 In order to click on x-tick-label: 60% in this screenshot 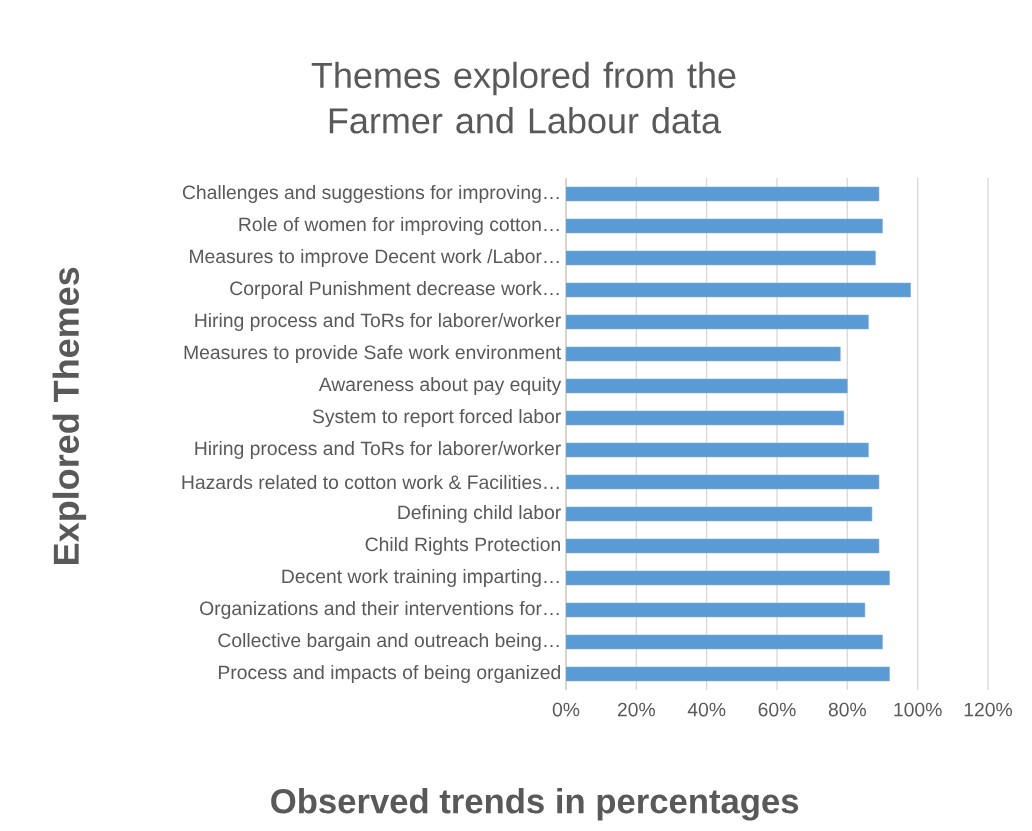, I will do `click(777, 709)`.